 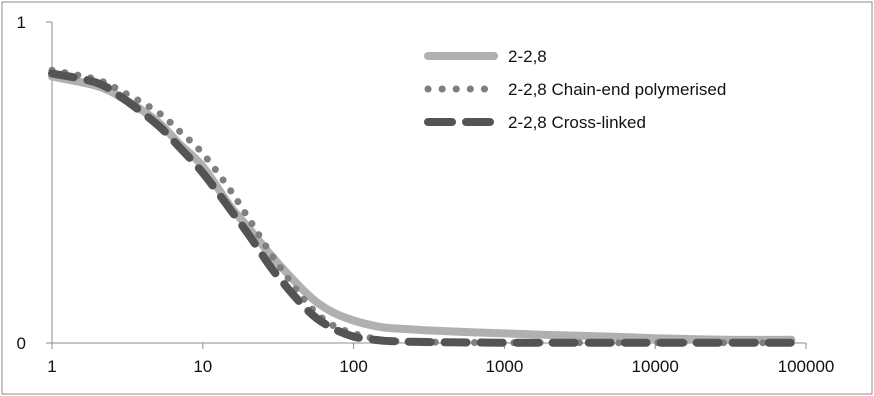 I want to click on y-tick-label: 0, so click(x=21, y=343).